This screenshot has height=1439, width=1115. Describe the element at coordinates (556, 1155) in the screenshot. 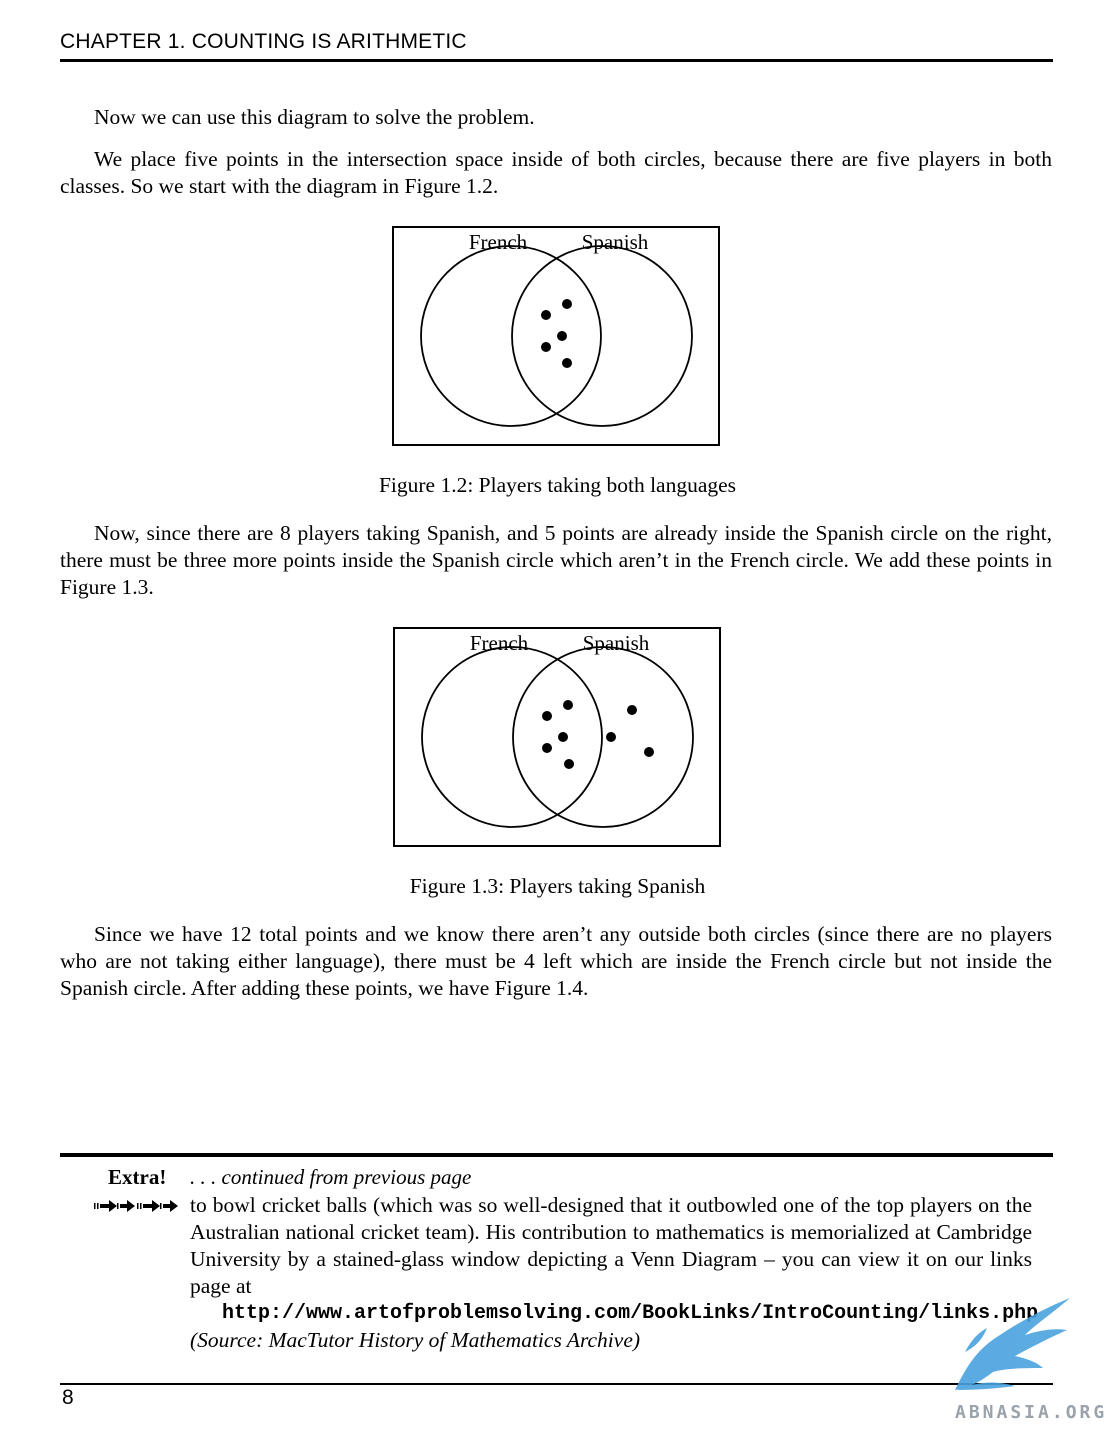

I see `extra-rule` at that location.